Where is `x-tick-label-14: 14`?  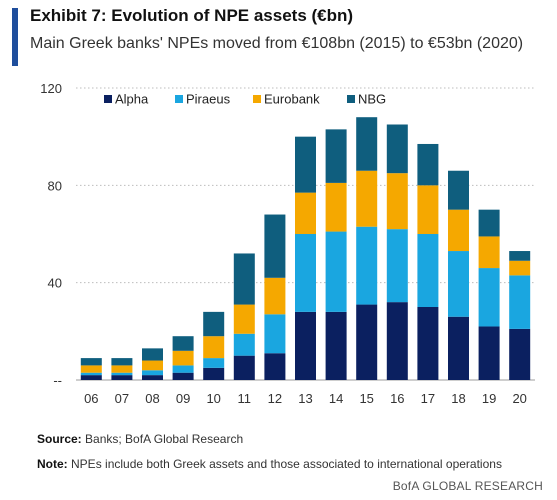
x-tick-label-14: 14 is located at coordinates (336, 398).